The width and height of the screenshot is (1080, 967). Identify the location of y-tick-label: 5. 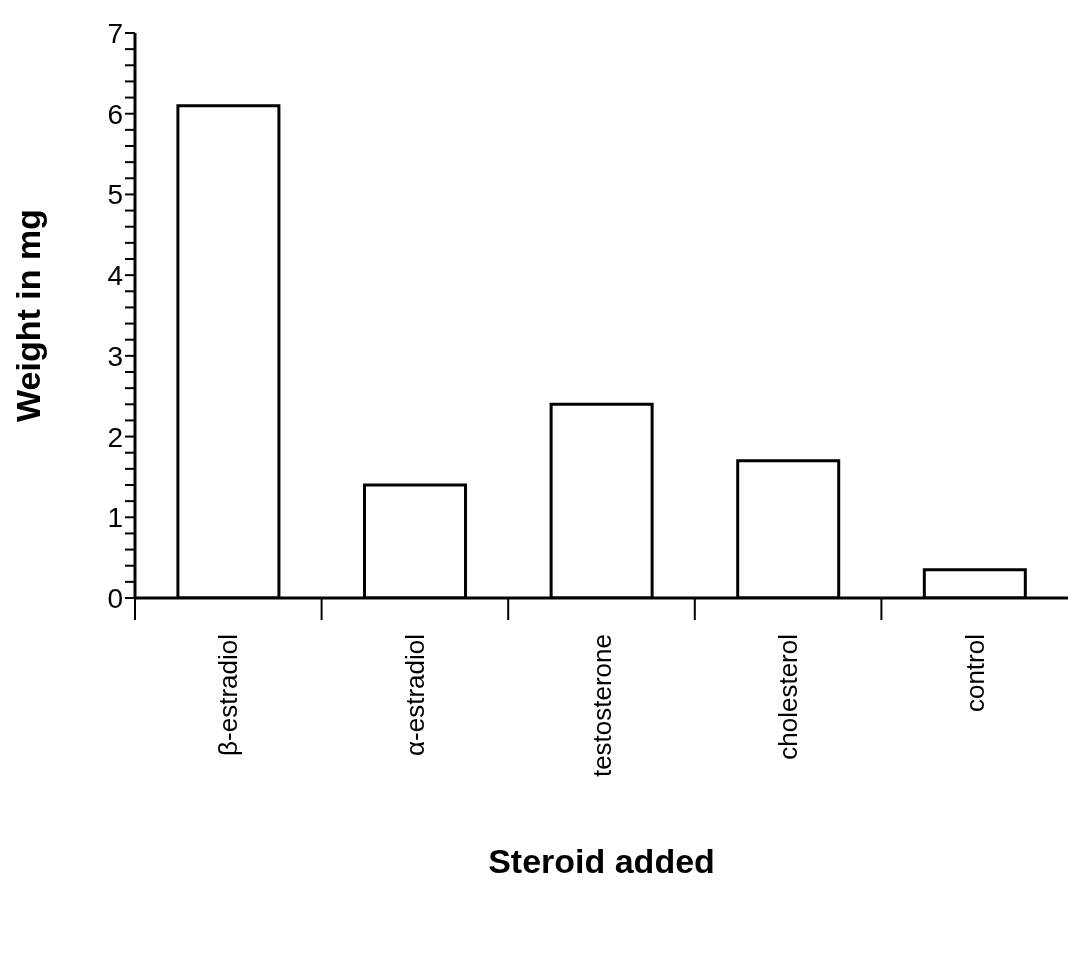
(115, 195).